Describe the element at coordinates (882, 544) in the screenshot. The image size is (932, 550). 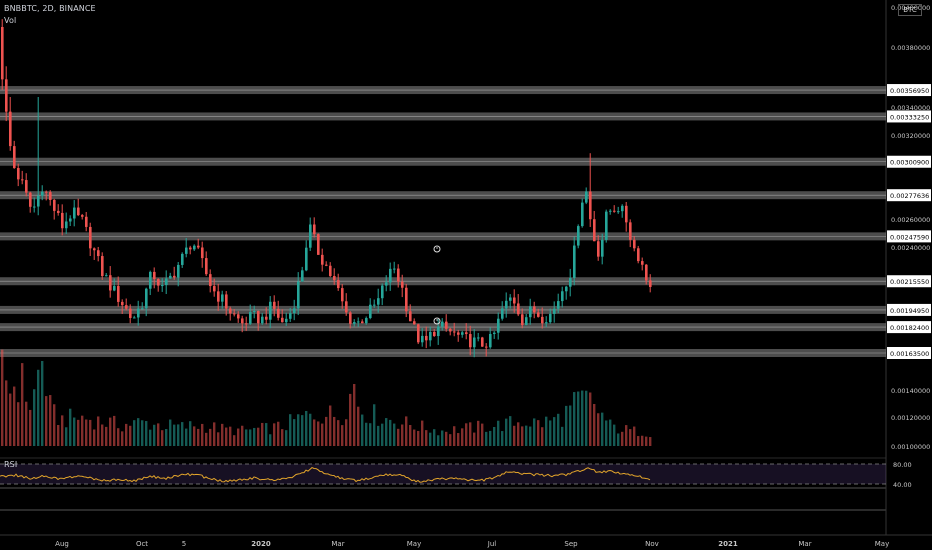
I see `time-tick-label: May` at that location.